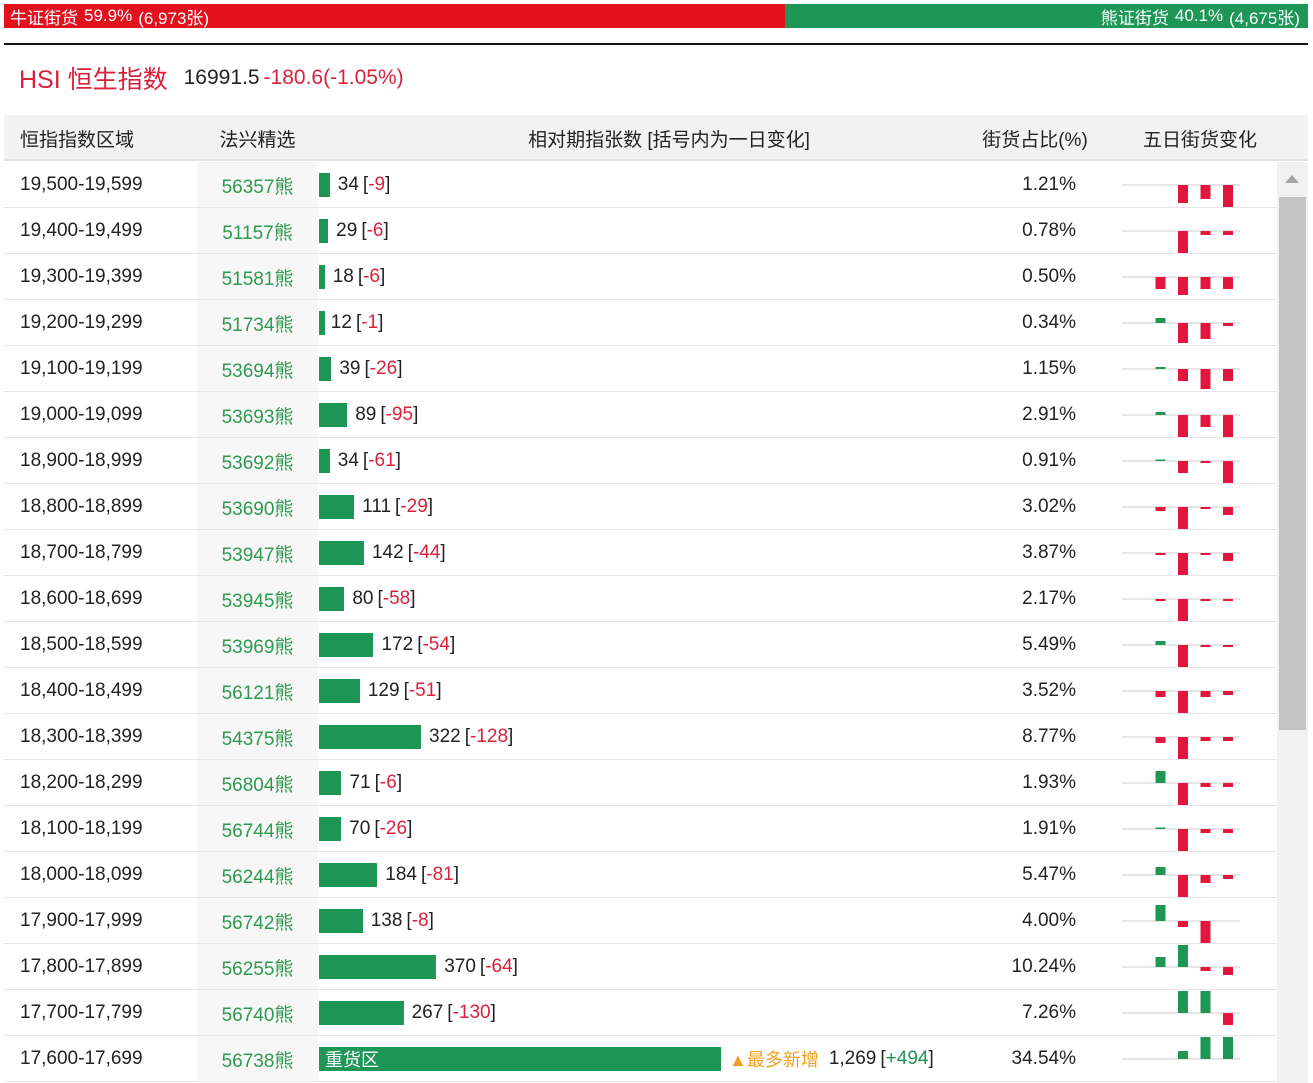 The width and height of the screenshot is (1313, 1083). Describe the element at coordinates (774, 1060) in the screenshot. I see `note: ▲最多新增` at that location.